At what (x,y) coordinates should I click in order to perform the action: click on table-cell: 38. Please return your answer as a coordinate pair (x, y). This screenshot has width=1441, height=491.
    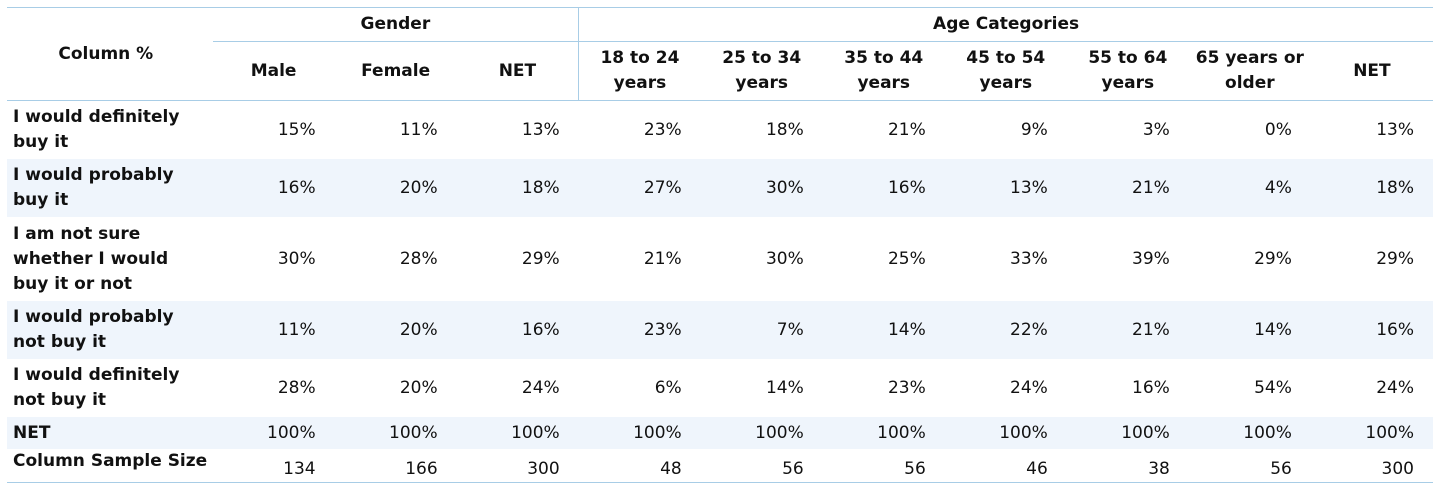
    Looking at the image, I should click on (1127, 466).